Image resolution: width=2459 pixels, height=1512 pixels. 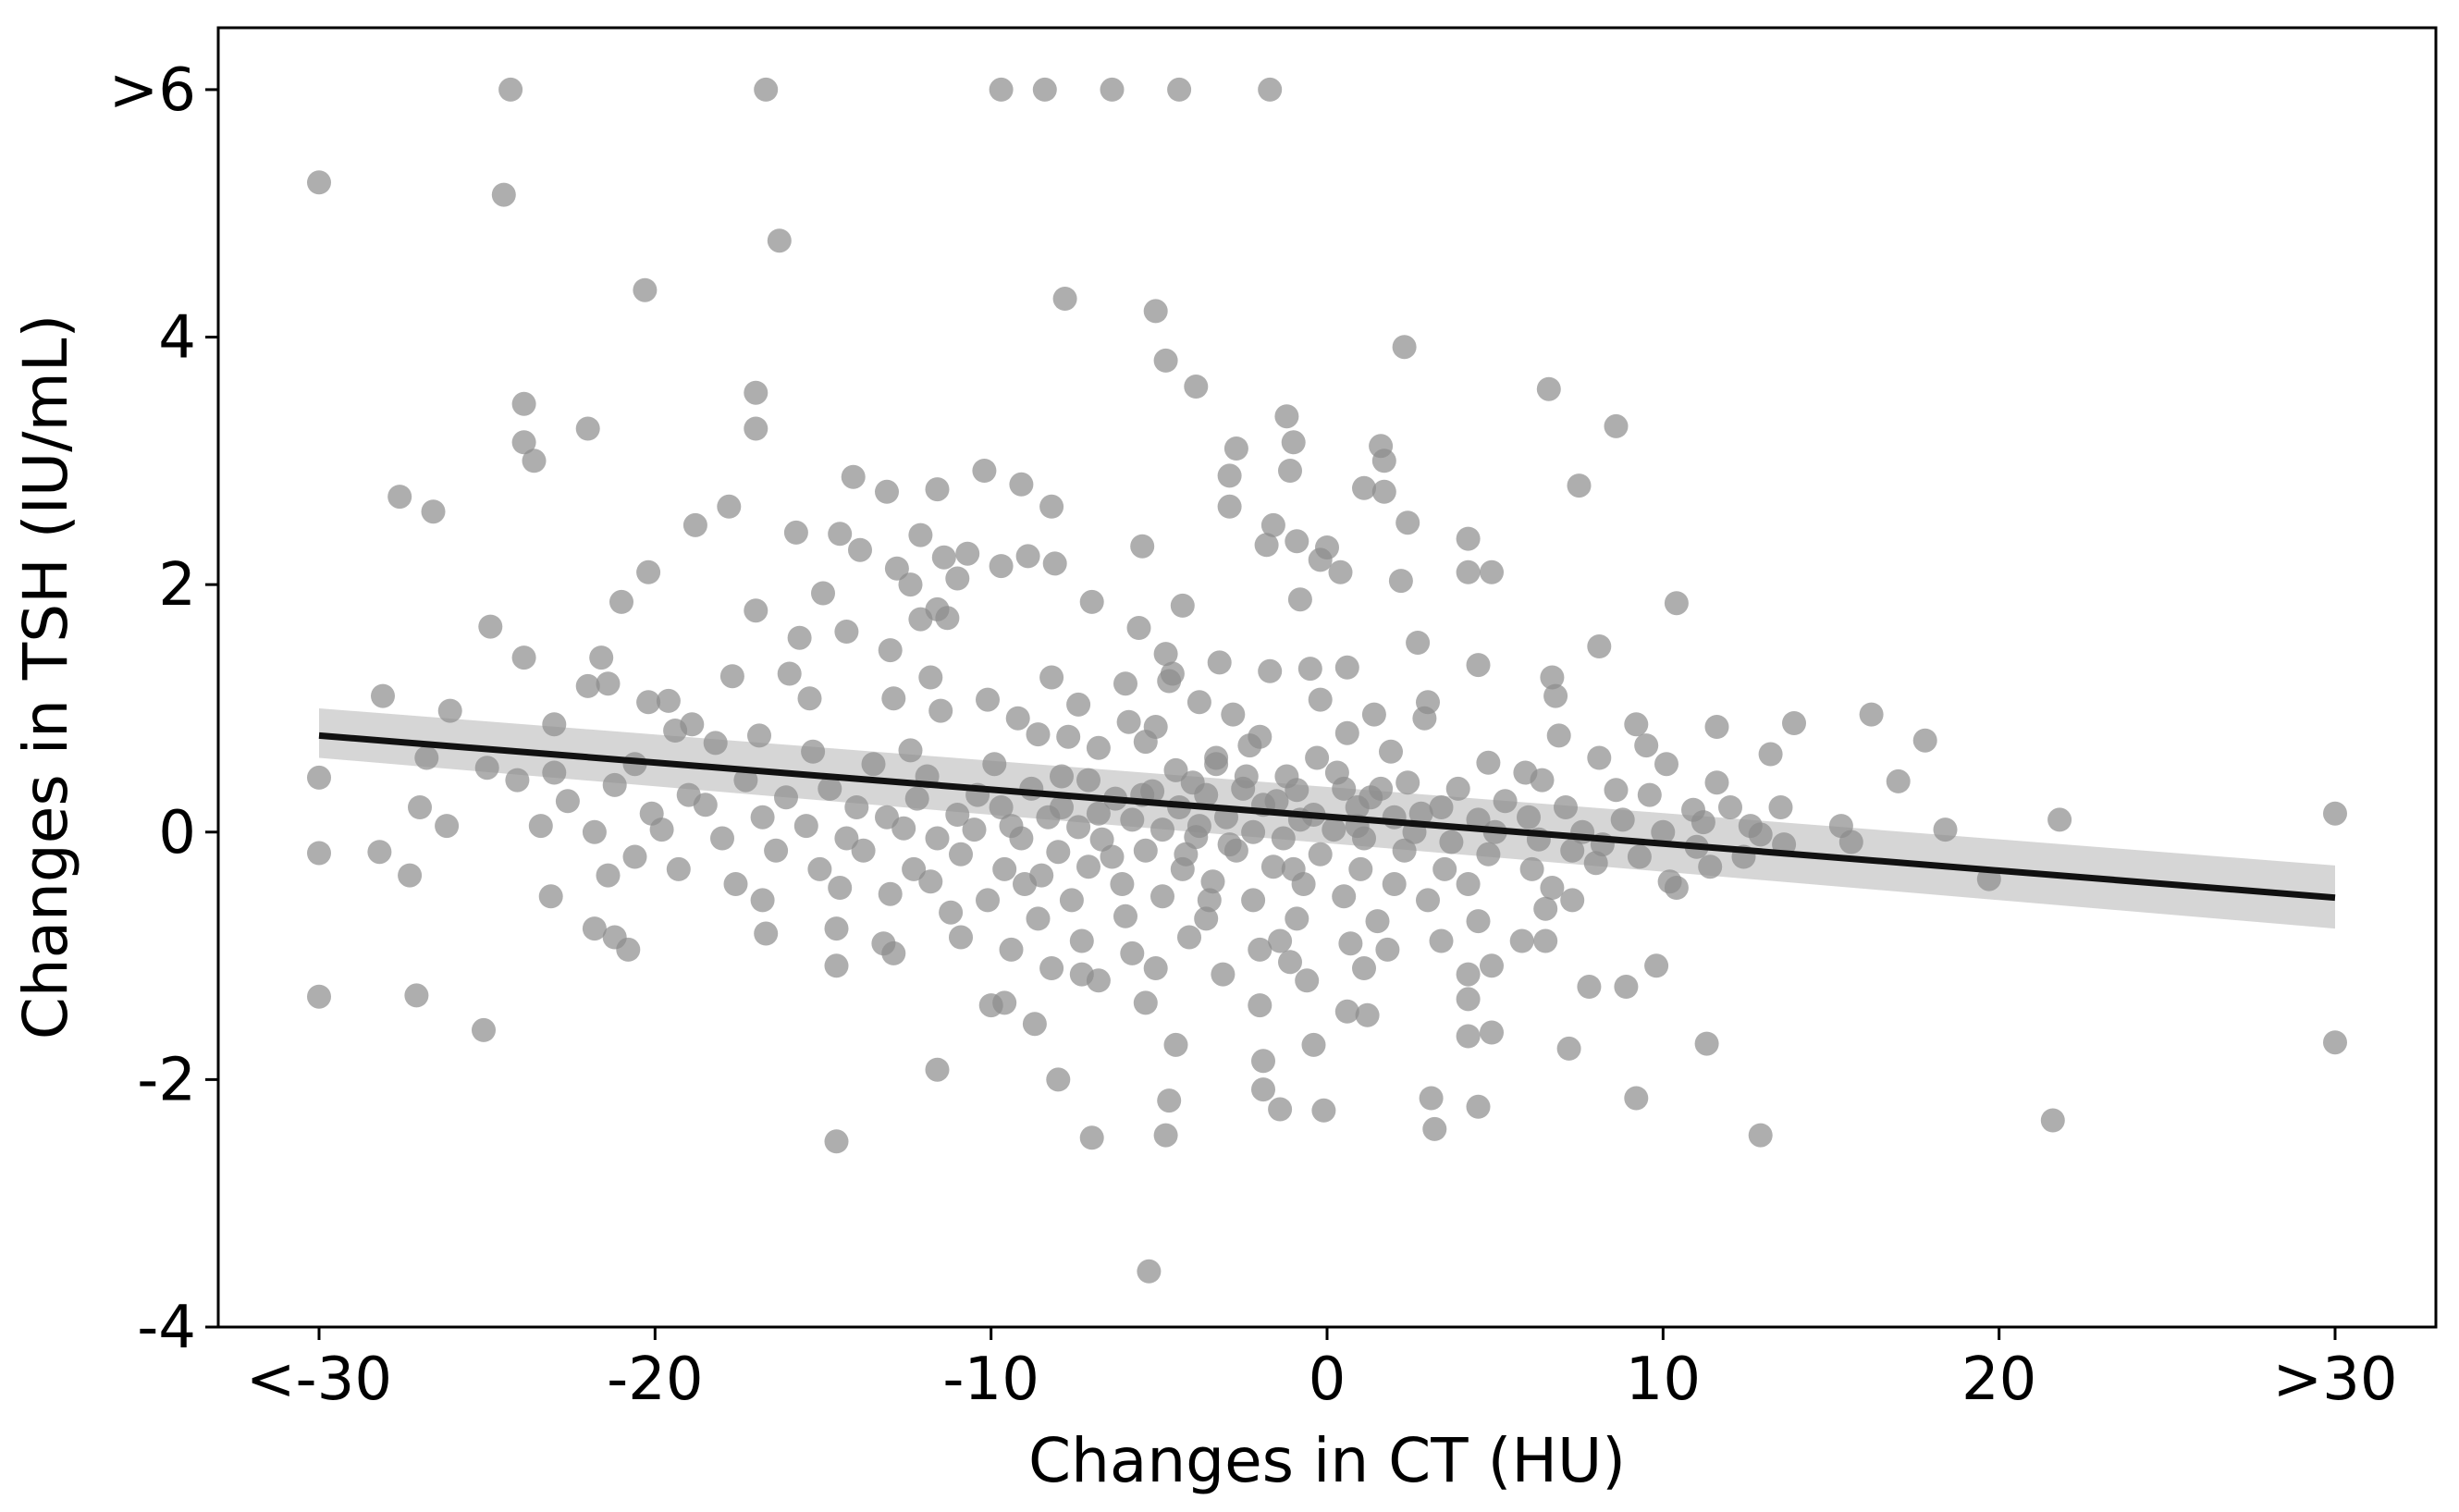 What do you see at coordinates (166, 1080) in the screenshot?
I see `y-tick-label: -2` at bounding box center [166, 1080].